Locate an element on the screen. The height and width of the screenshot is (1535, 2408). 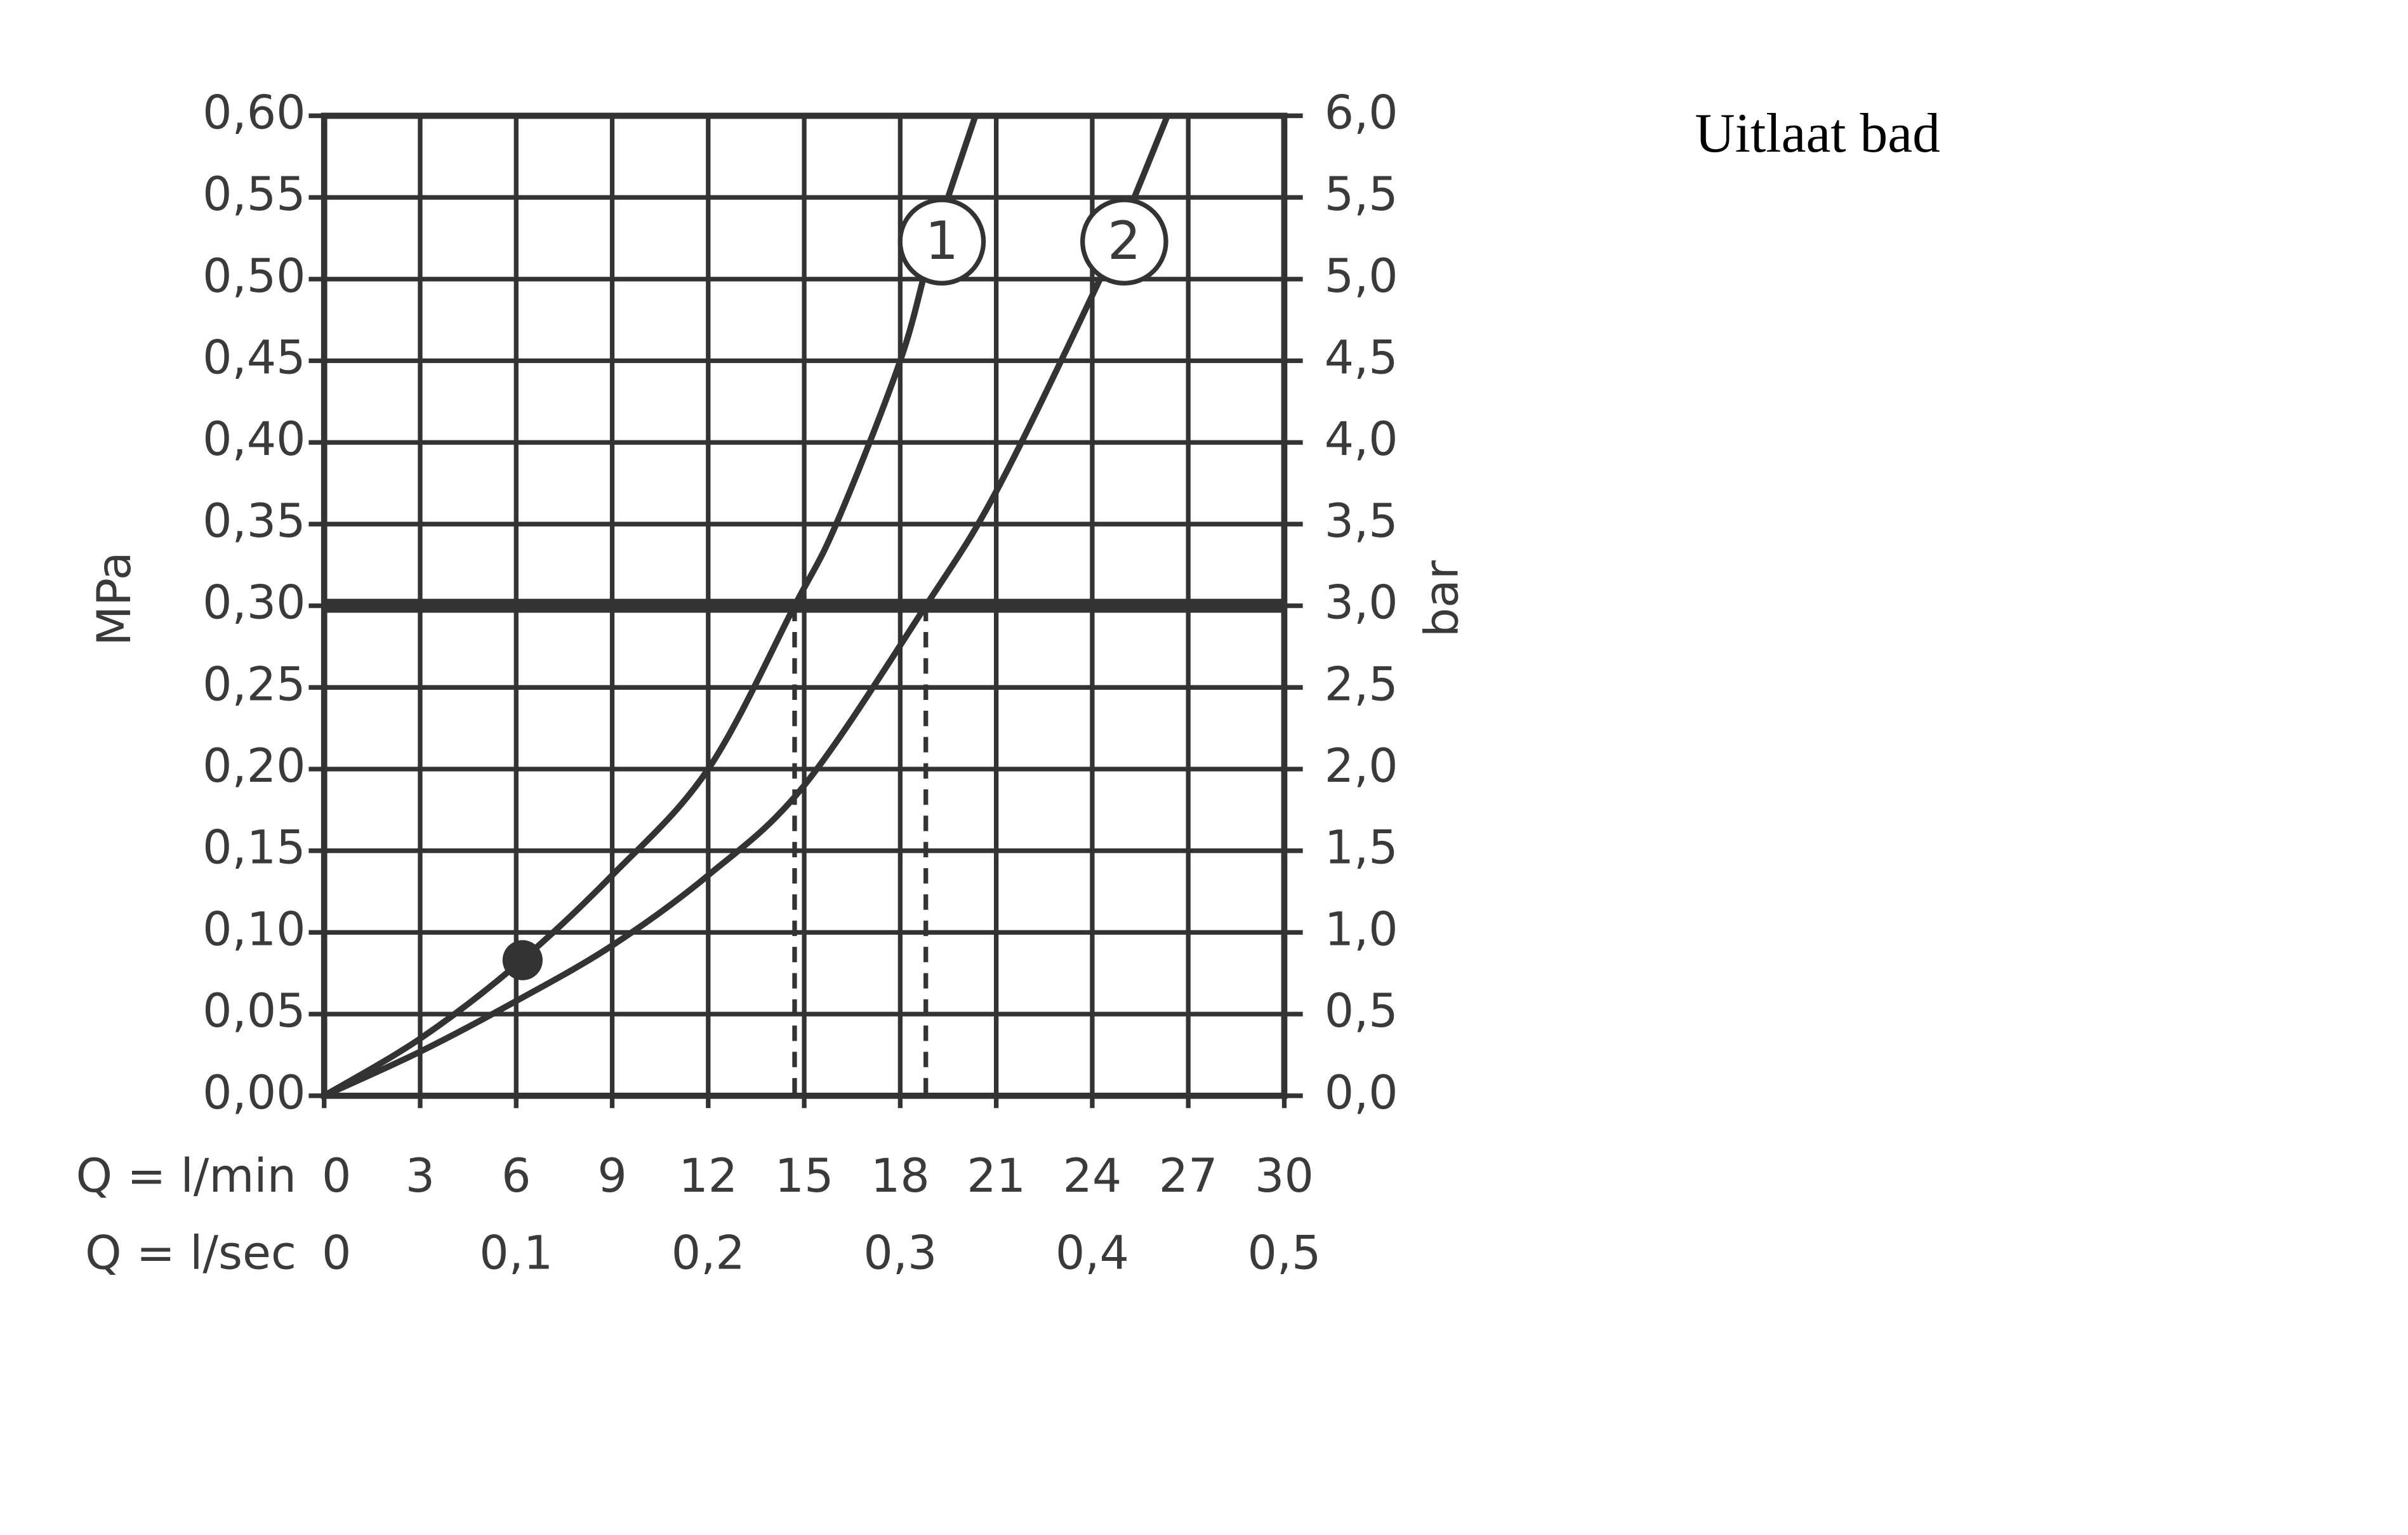
y2-tick-label: 5,0 is located at coordinates (1361, 276).